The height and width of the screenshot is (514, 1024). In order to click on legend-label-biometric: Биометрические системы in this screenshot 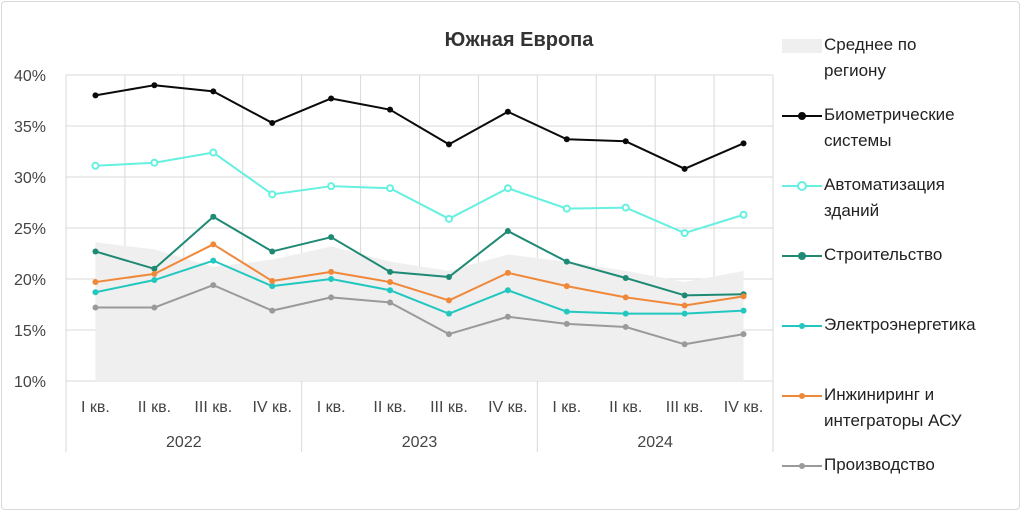, I will do `click(889, 127)`.